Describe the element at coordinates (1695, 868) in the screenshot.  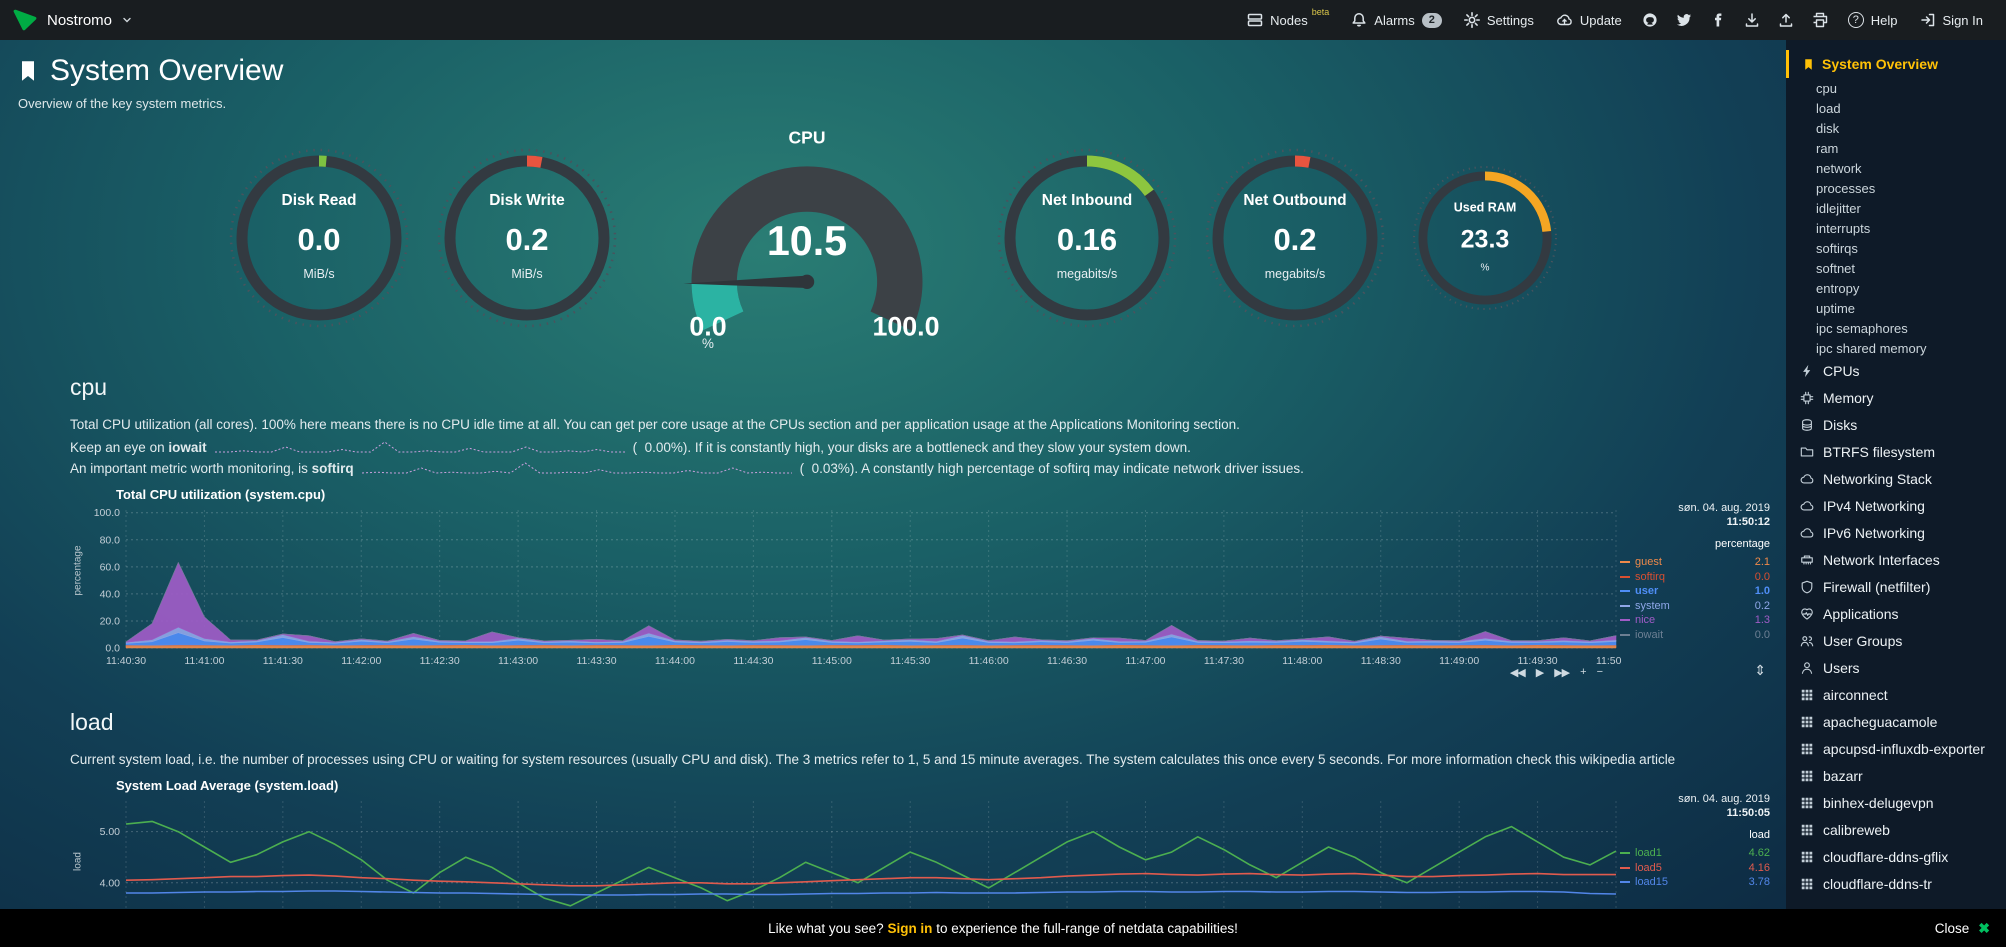
I see `legend-row-load5: load5 4.16` at that location.